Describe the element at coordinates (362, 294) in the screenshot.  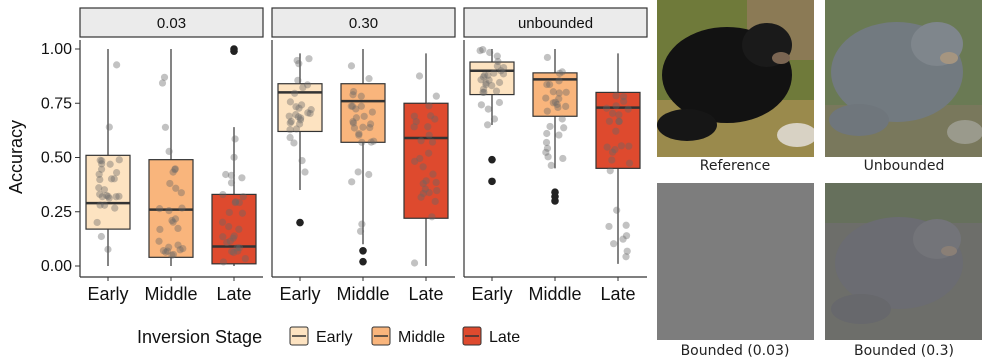
I see `x-tick-label: Middle` at that location.